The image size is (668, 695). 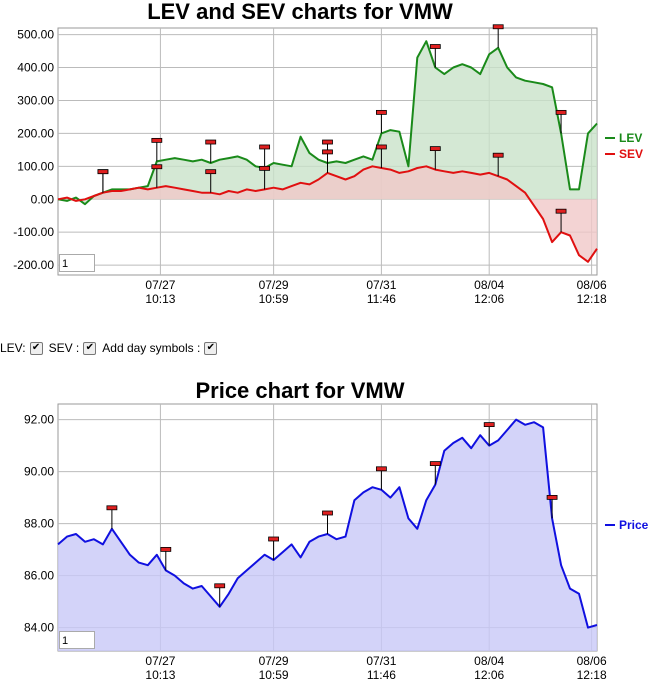 What do you see at coordinates (634, 525) in the screenshot?
I see `legend-label: Price` at bounding box center [634, 525].